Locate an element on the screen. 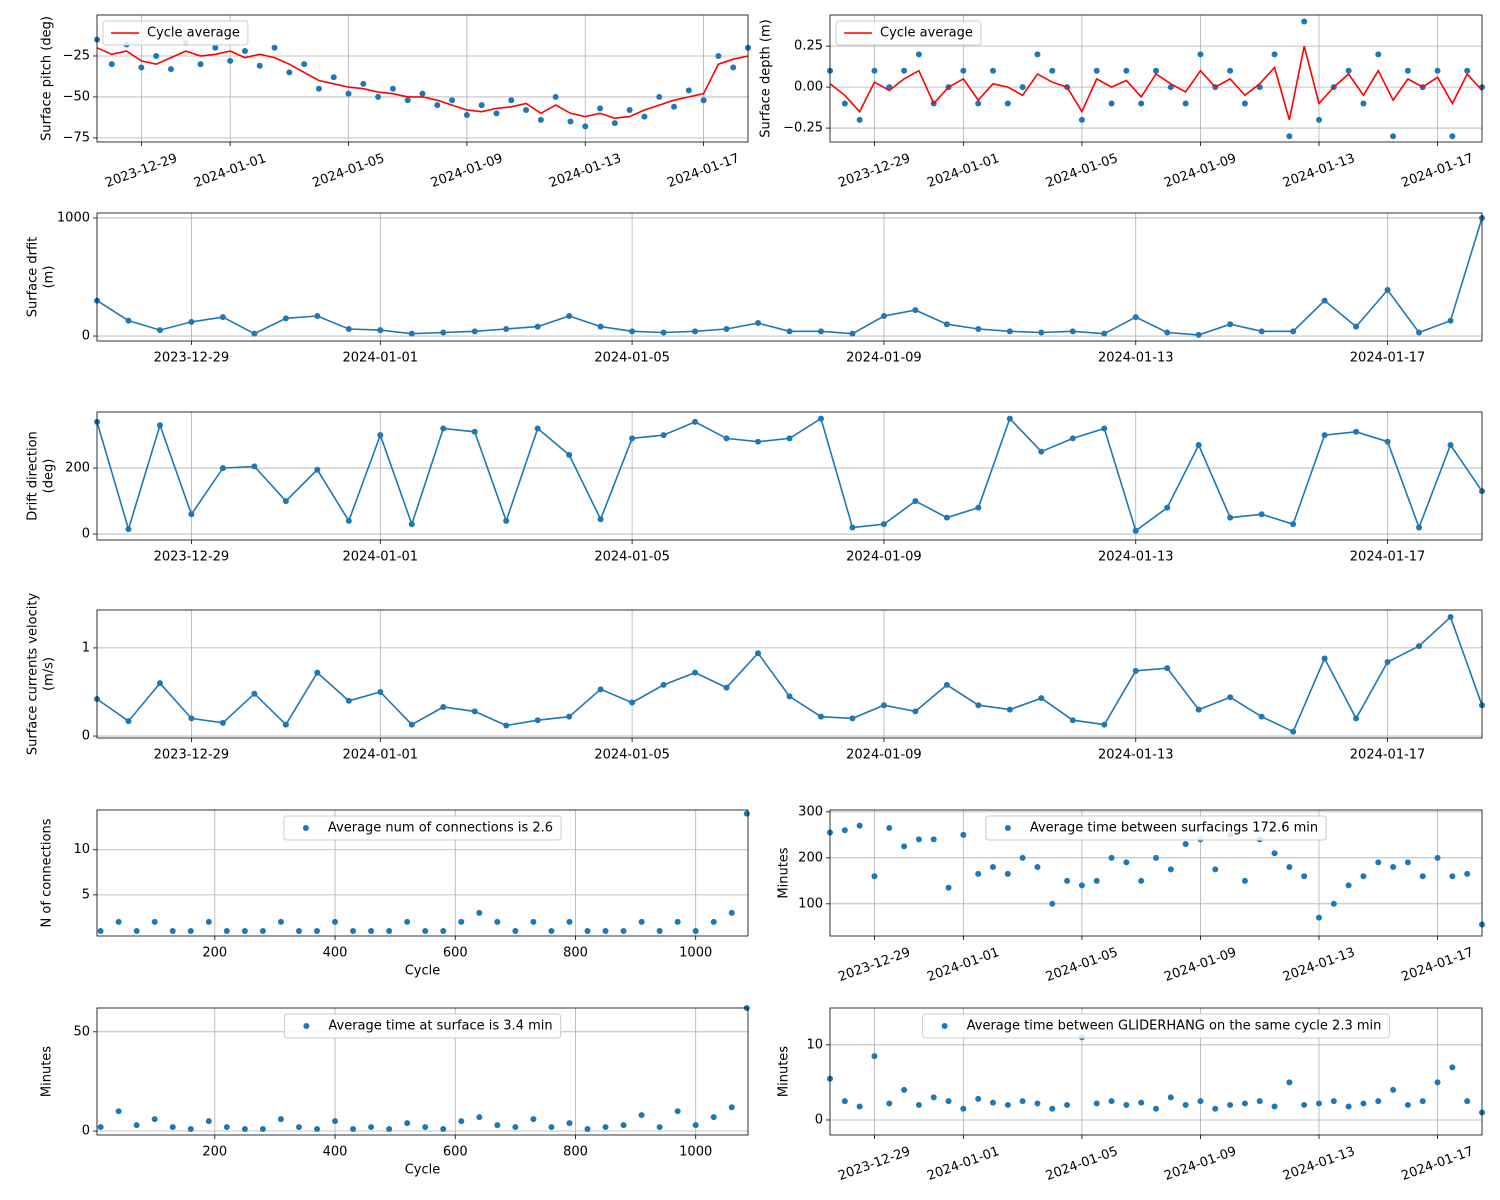 The image size is (1500, 1200). y-tick-label: −25 is located at coordinates (76, 55).